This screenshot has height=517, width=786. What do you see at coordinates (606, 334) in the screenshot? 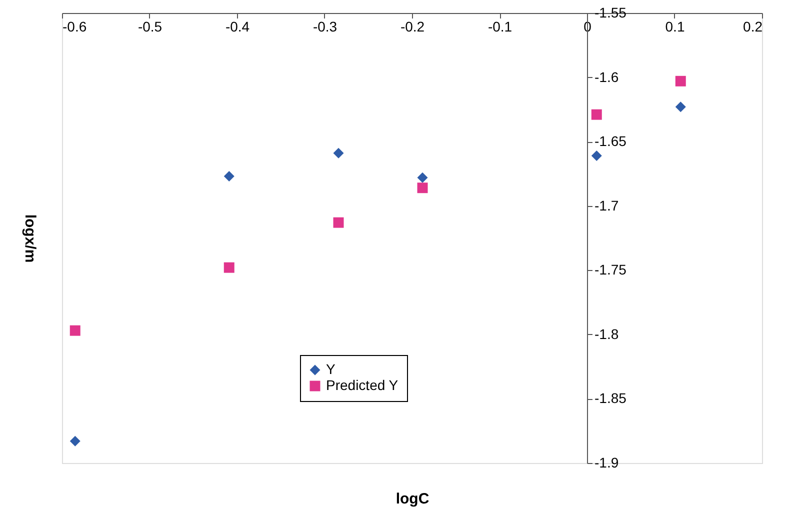
I see `y-tick-label: -1.8` at bounding box center [606, 334].